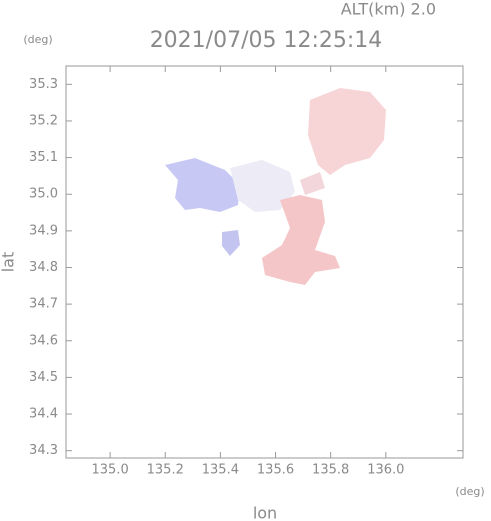 Image resolution: width=491 pixels, height=521 pixels. Describe the element at coordinates (43, 230) in the screenshot. I see `y-tick-label: 34.9` at that location.